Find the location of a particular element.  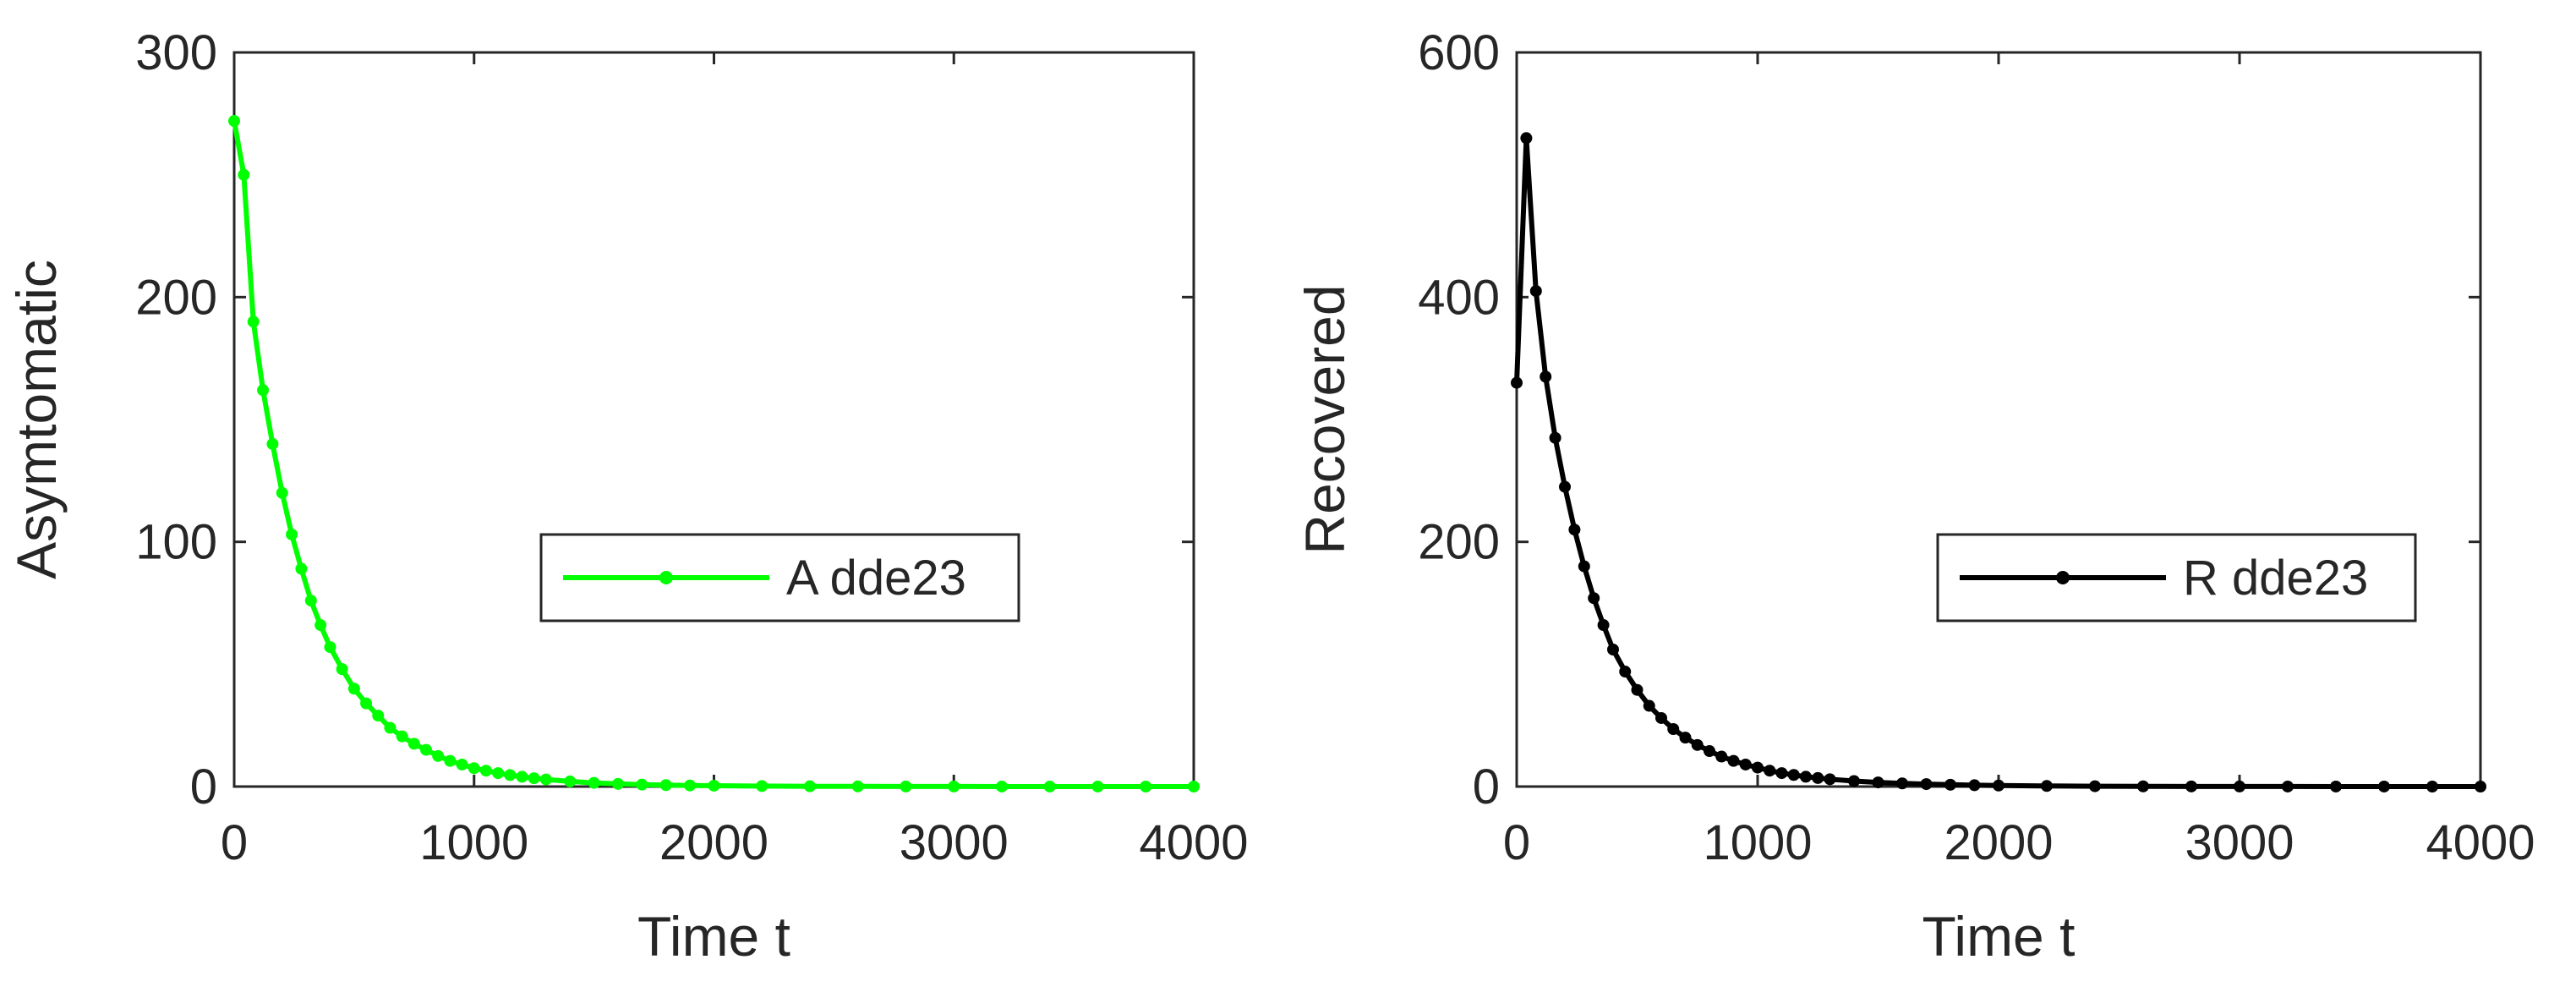

legend-label: R dde23 is located at coordinates (2275, 578).